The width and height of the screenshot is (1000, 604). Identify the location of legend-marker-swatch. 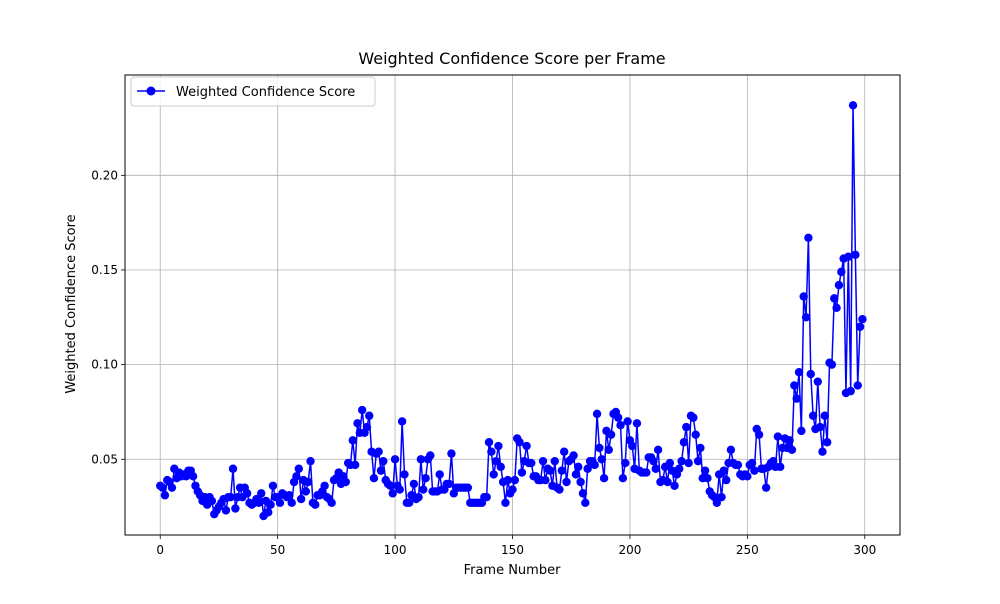
(151, 91).